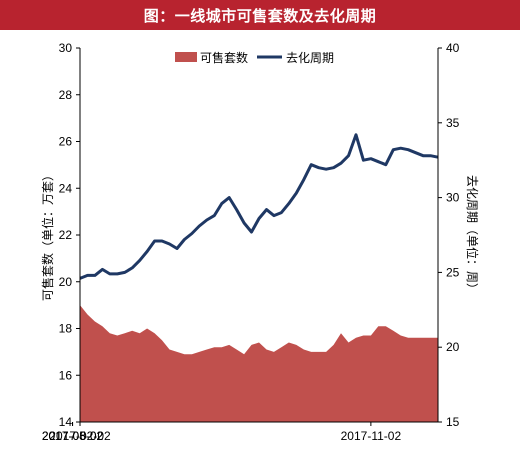 This screenshot has width=520, height=453. Describe the element at coordinates (66, 422) in the screenshot. I see `y-left-tick-label: 14` at that location.